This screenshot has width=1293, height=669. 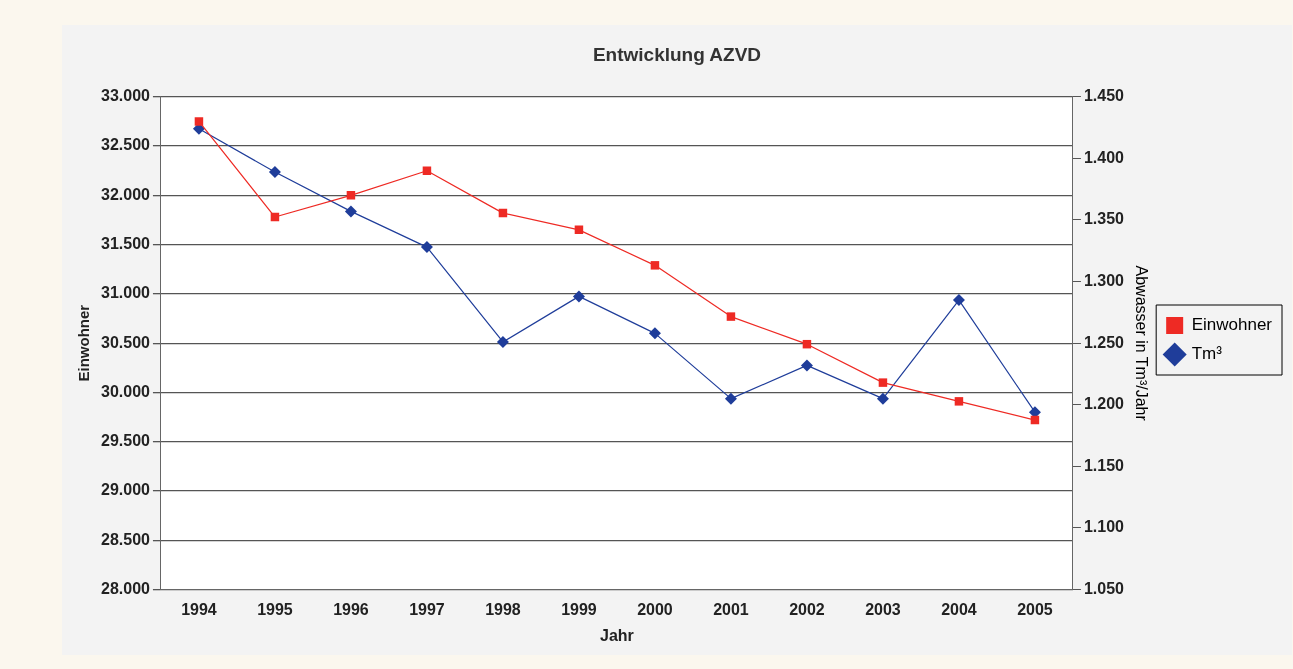 What do you see at coordinates (1104, 96) in the screenshot?
I see `y2-tick-label: 1.450` at bounding box center [1104, 96].